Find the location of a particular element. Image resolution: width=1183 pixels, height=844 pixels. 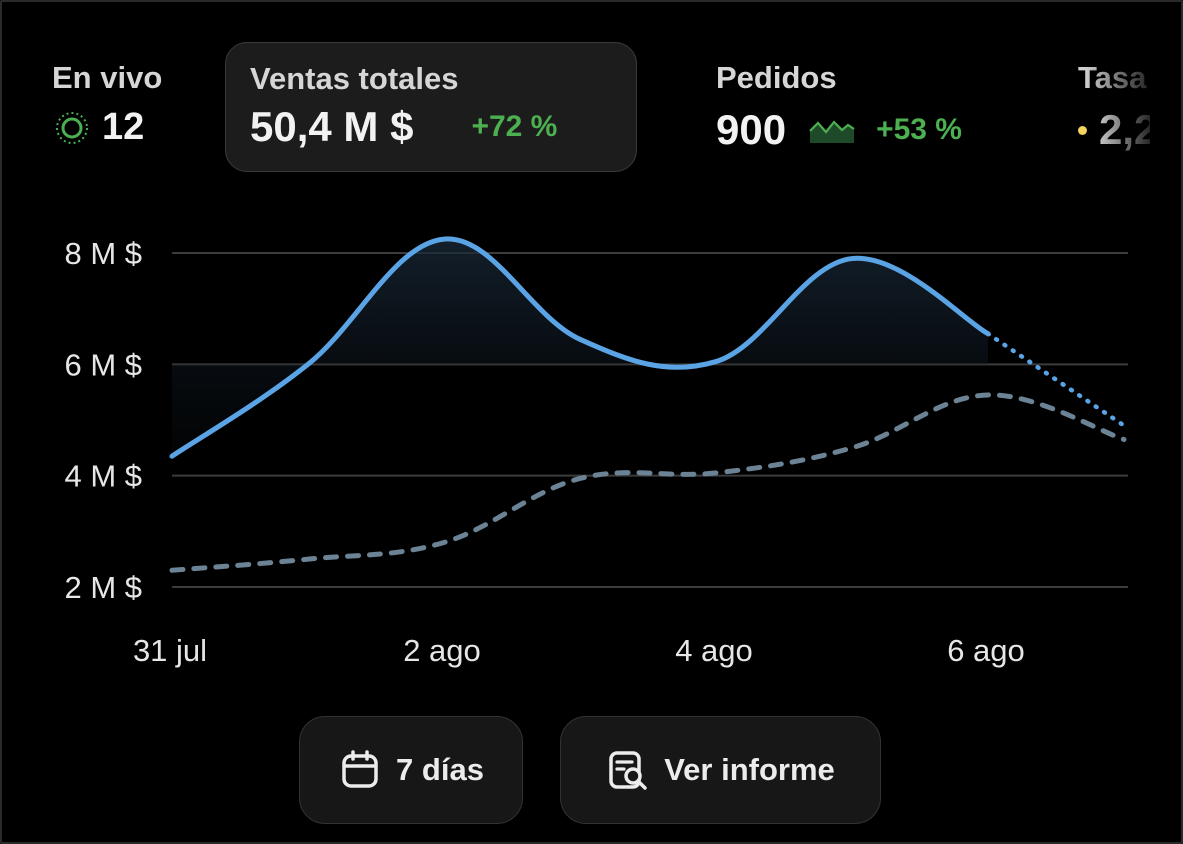

calendar-icon is located at coordinates (360, 769).